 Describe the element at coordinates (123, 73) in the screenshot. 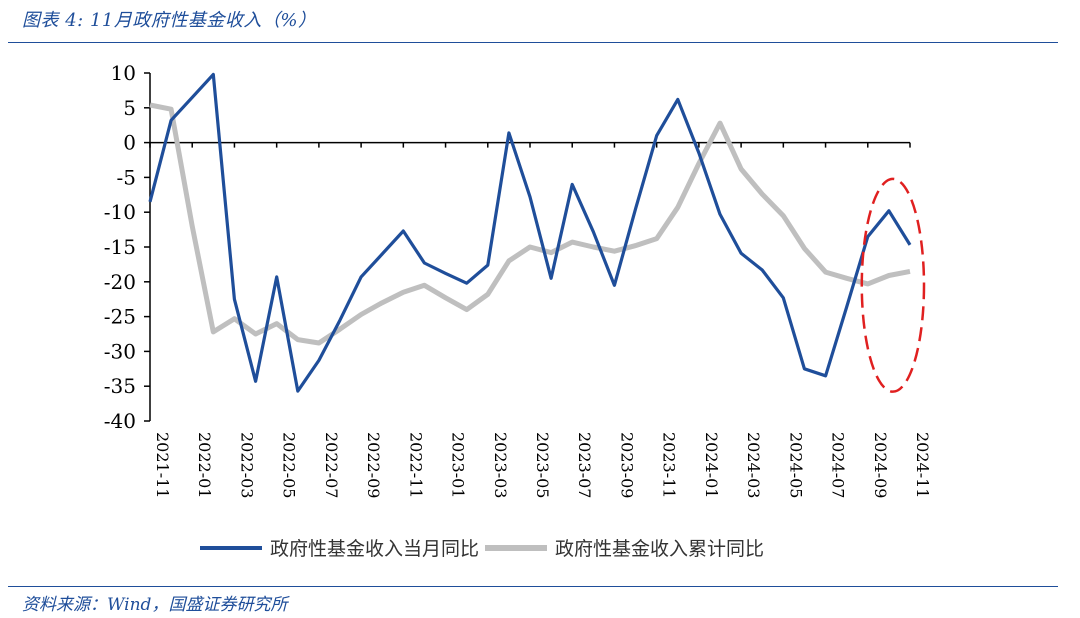

I see `y-tick-label: 10` at that location.